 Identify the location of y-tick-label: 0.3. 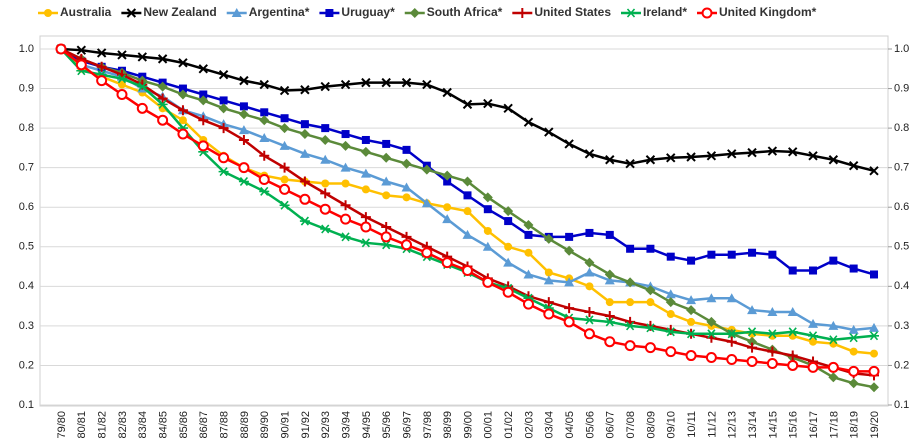
(26, 326).